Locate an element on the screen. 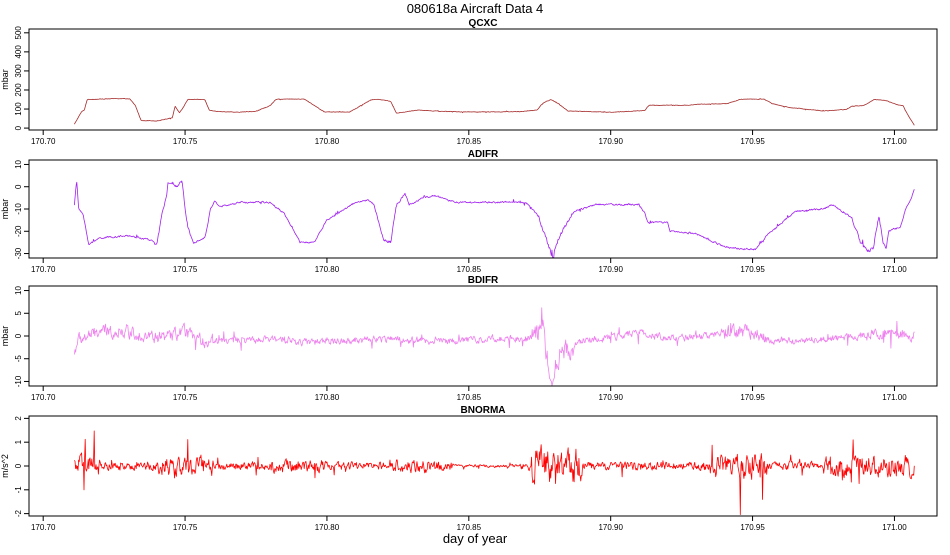 Image resolution: width=950 pixels, height=555 pixels. y-tick-label: 500 is located at coordinates (18, 33).